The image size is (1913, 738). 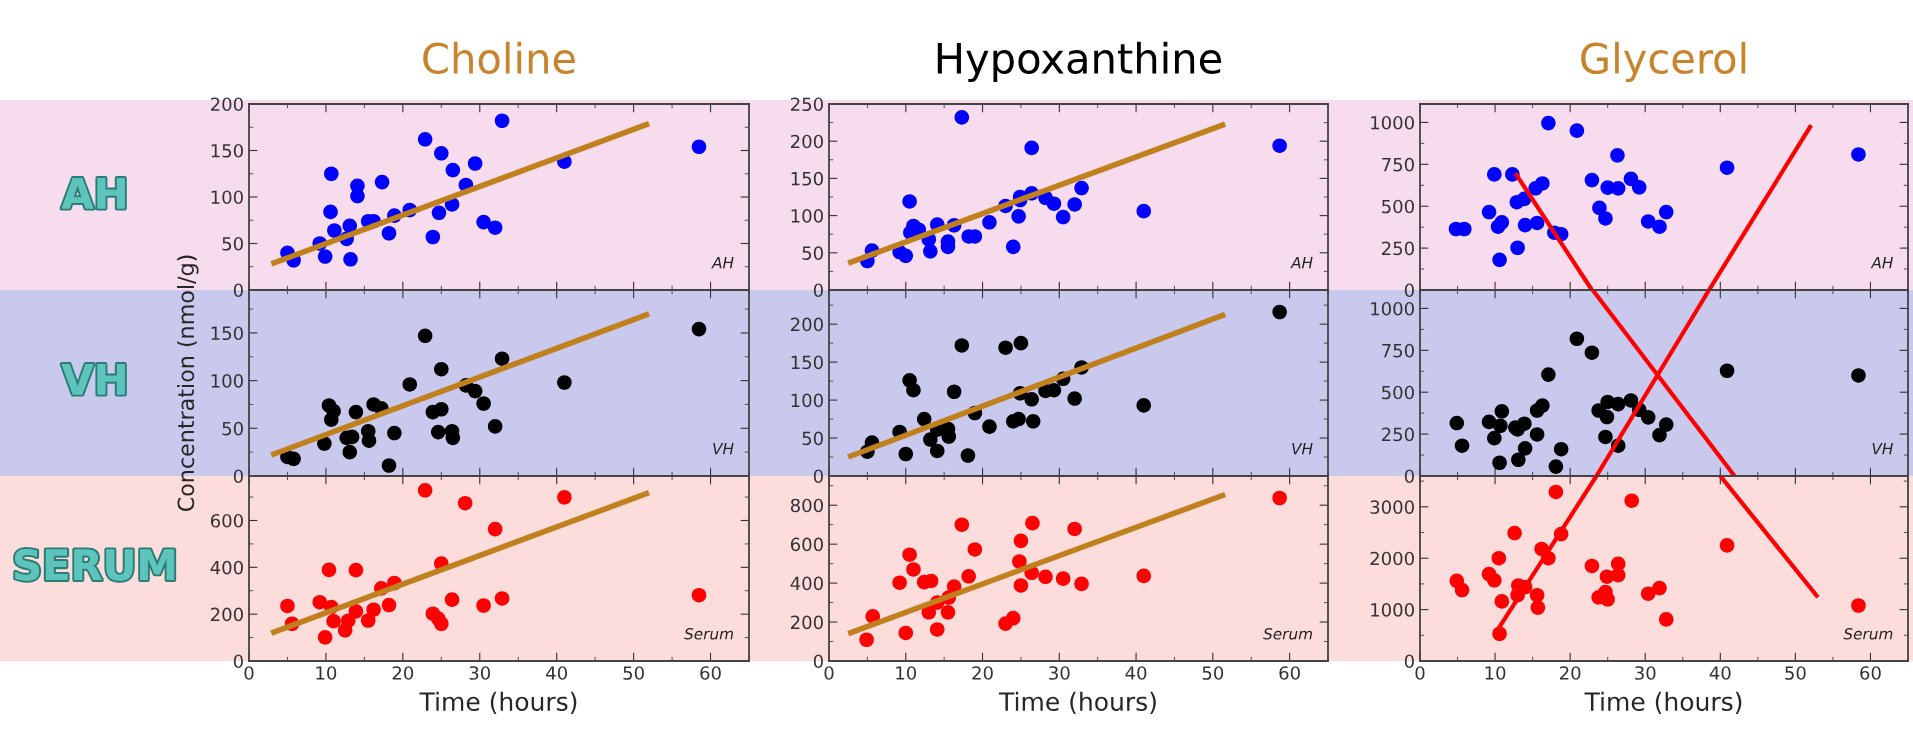 What do you see at coordinates (1392, 558) in the screenshot?
I see `y-tick-label: 2000` at bounding box center [1392, 558].